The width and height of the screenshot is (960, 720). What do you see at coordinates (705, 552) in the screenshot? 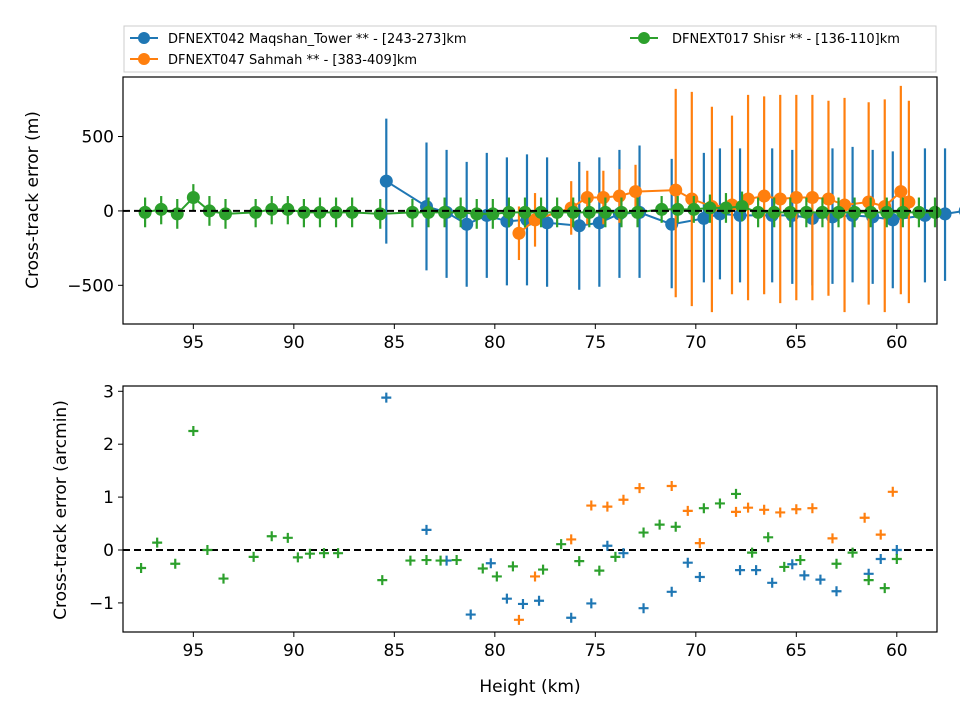
I see `bottom-series-group` at bounding box center [705, 552].